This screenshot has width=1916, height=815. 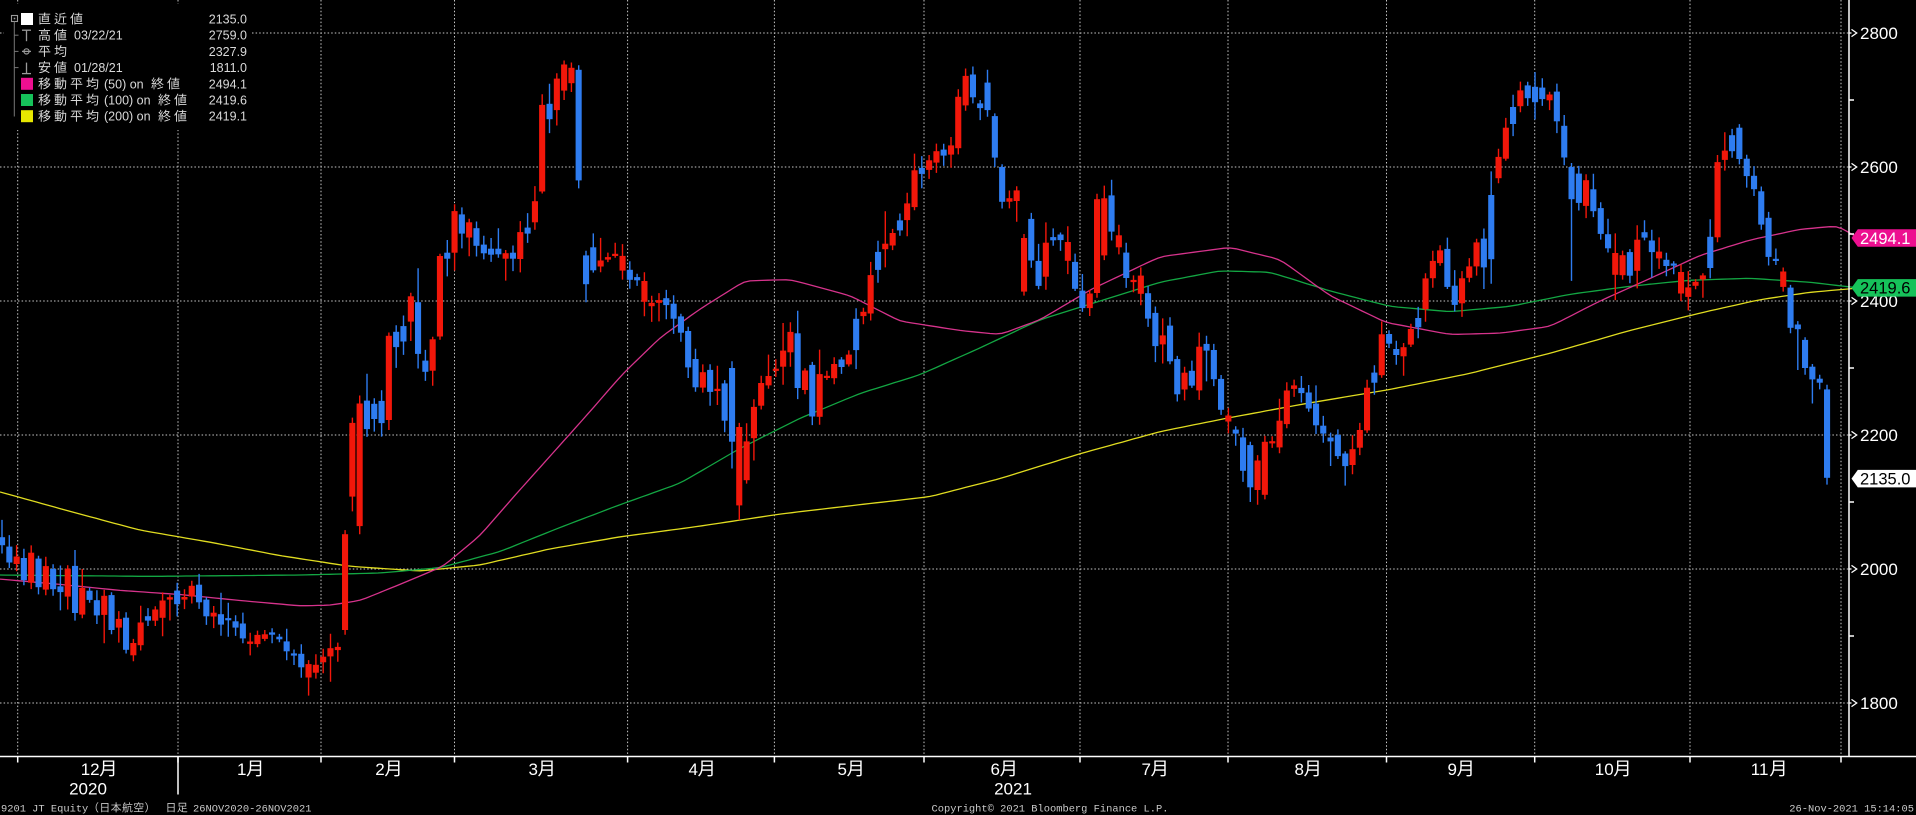 I want to click on svg-text: 2759.0, so click(x=228, y=36).